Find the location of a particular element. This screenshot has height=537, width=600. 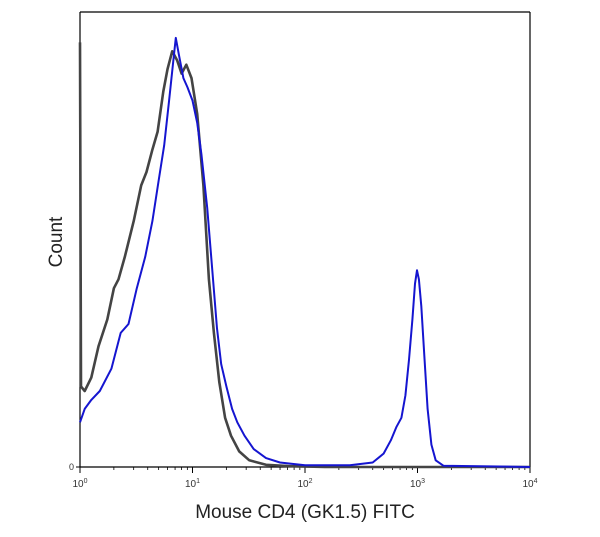

y-axis-ticks: 0 is located at coordinates (74, 467).